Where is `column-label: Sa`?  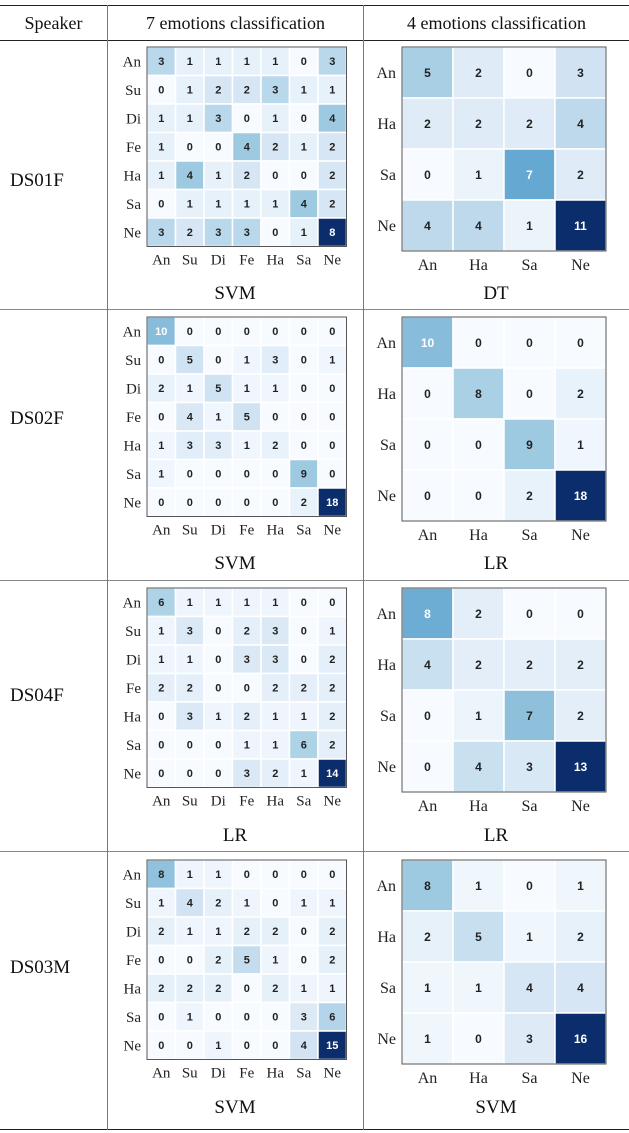 column-label: Sa is located at coordinates (303, 531).